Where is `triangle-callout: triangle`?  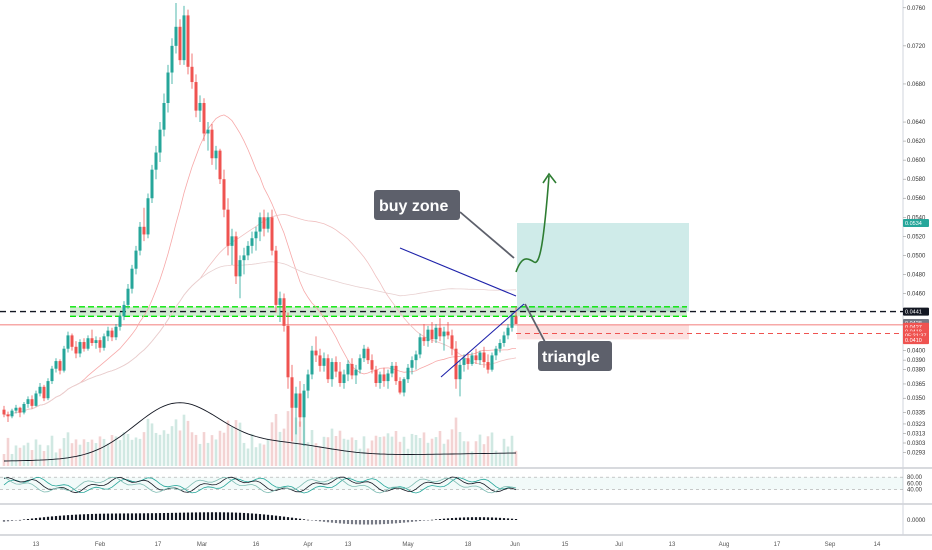 triangle-callout: triangle is located at coordinates (575, 356).